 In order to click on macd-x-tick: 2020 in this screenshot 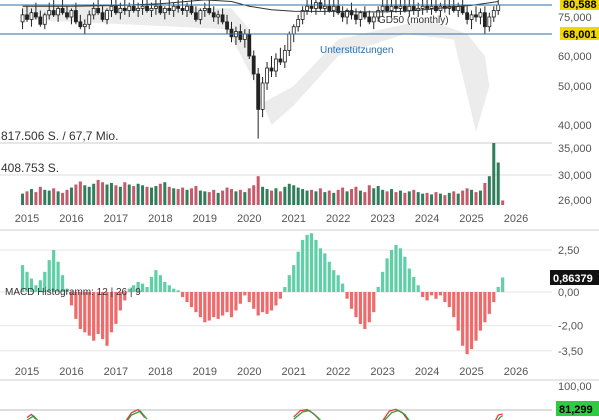, I will do `click(249, 372)`.